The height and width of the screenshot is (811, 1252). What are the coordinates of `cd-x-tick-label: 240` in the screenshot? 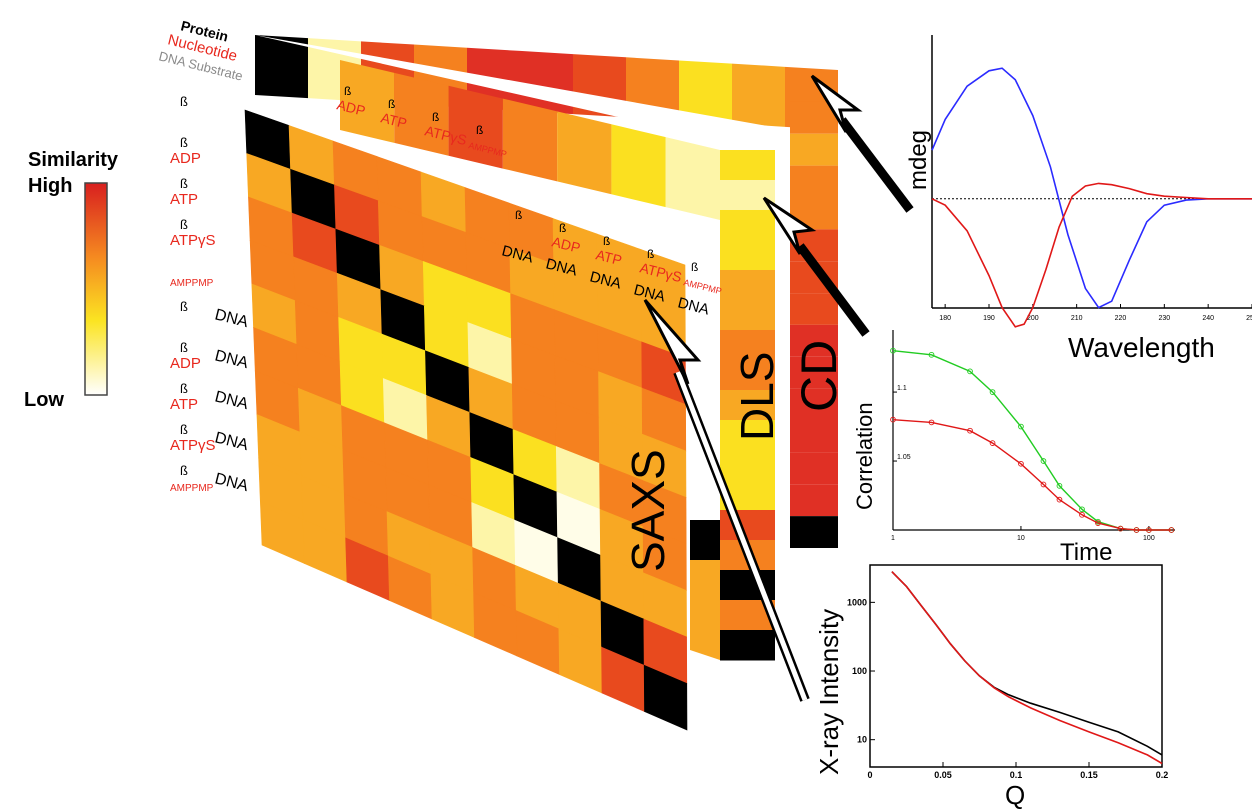 It's located at (1208, 318).